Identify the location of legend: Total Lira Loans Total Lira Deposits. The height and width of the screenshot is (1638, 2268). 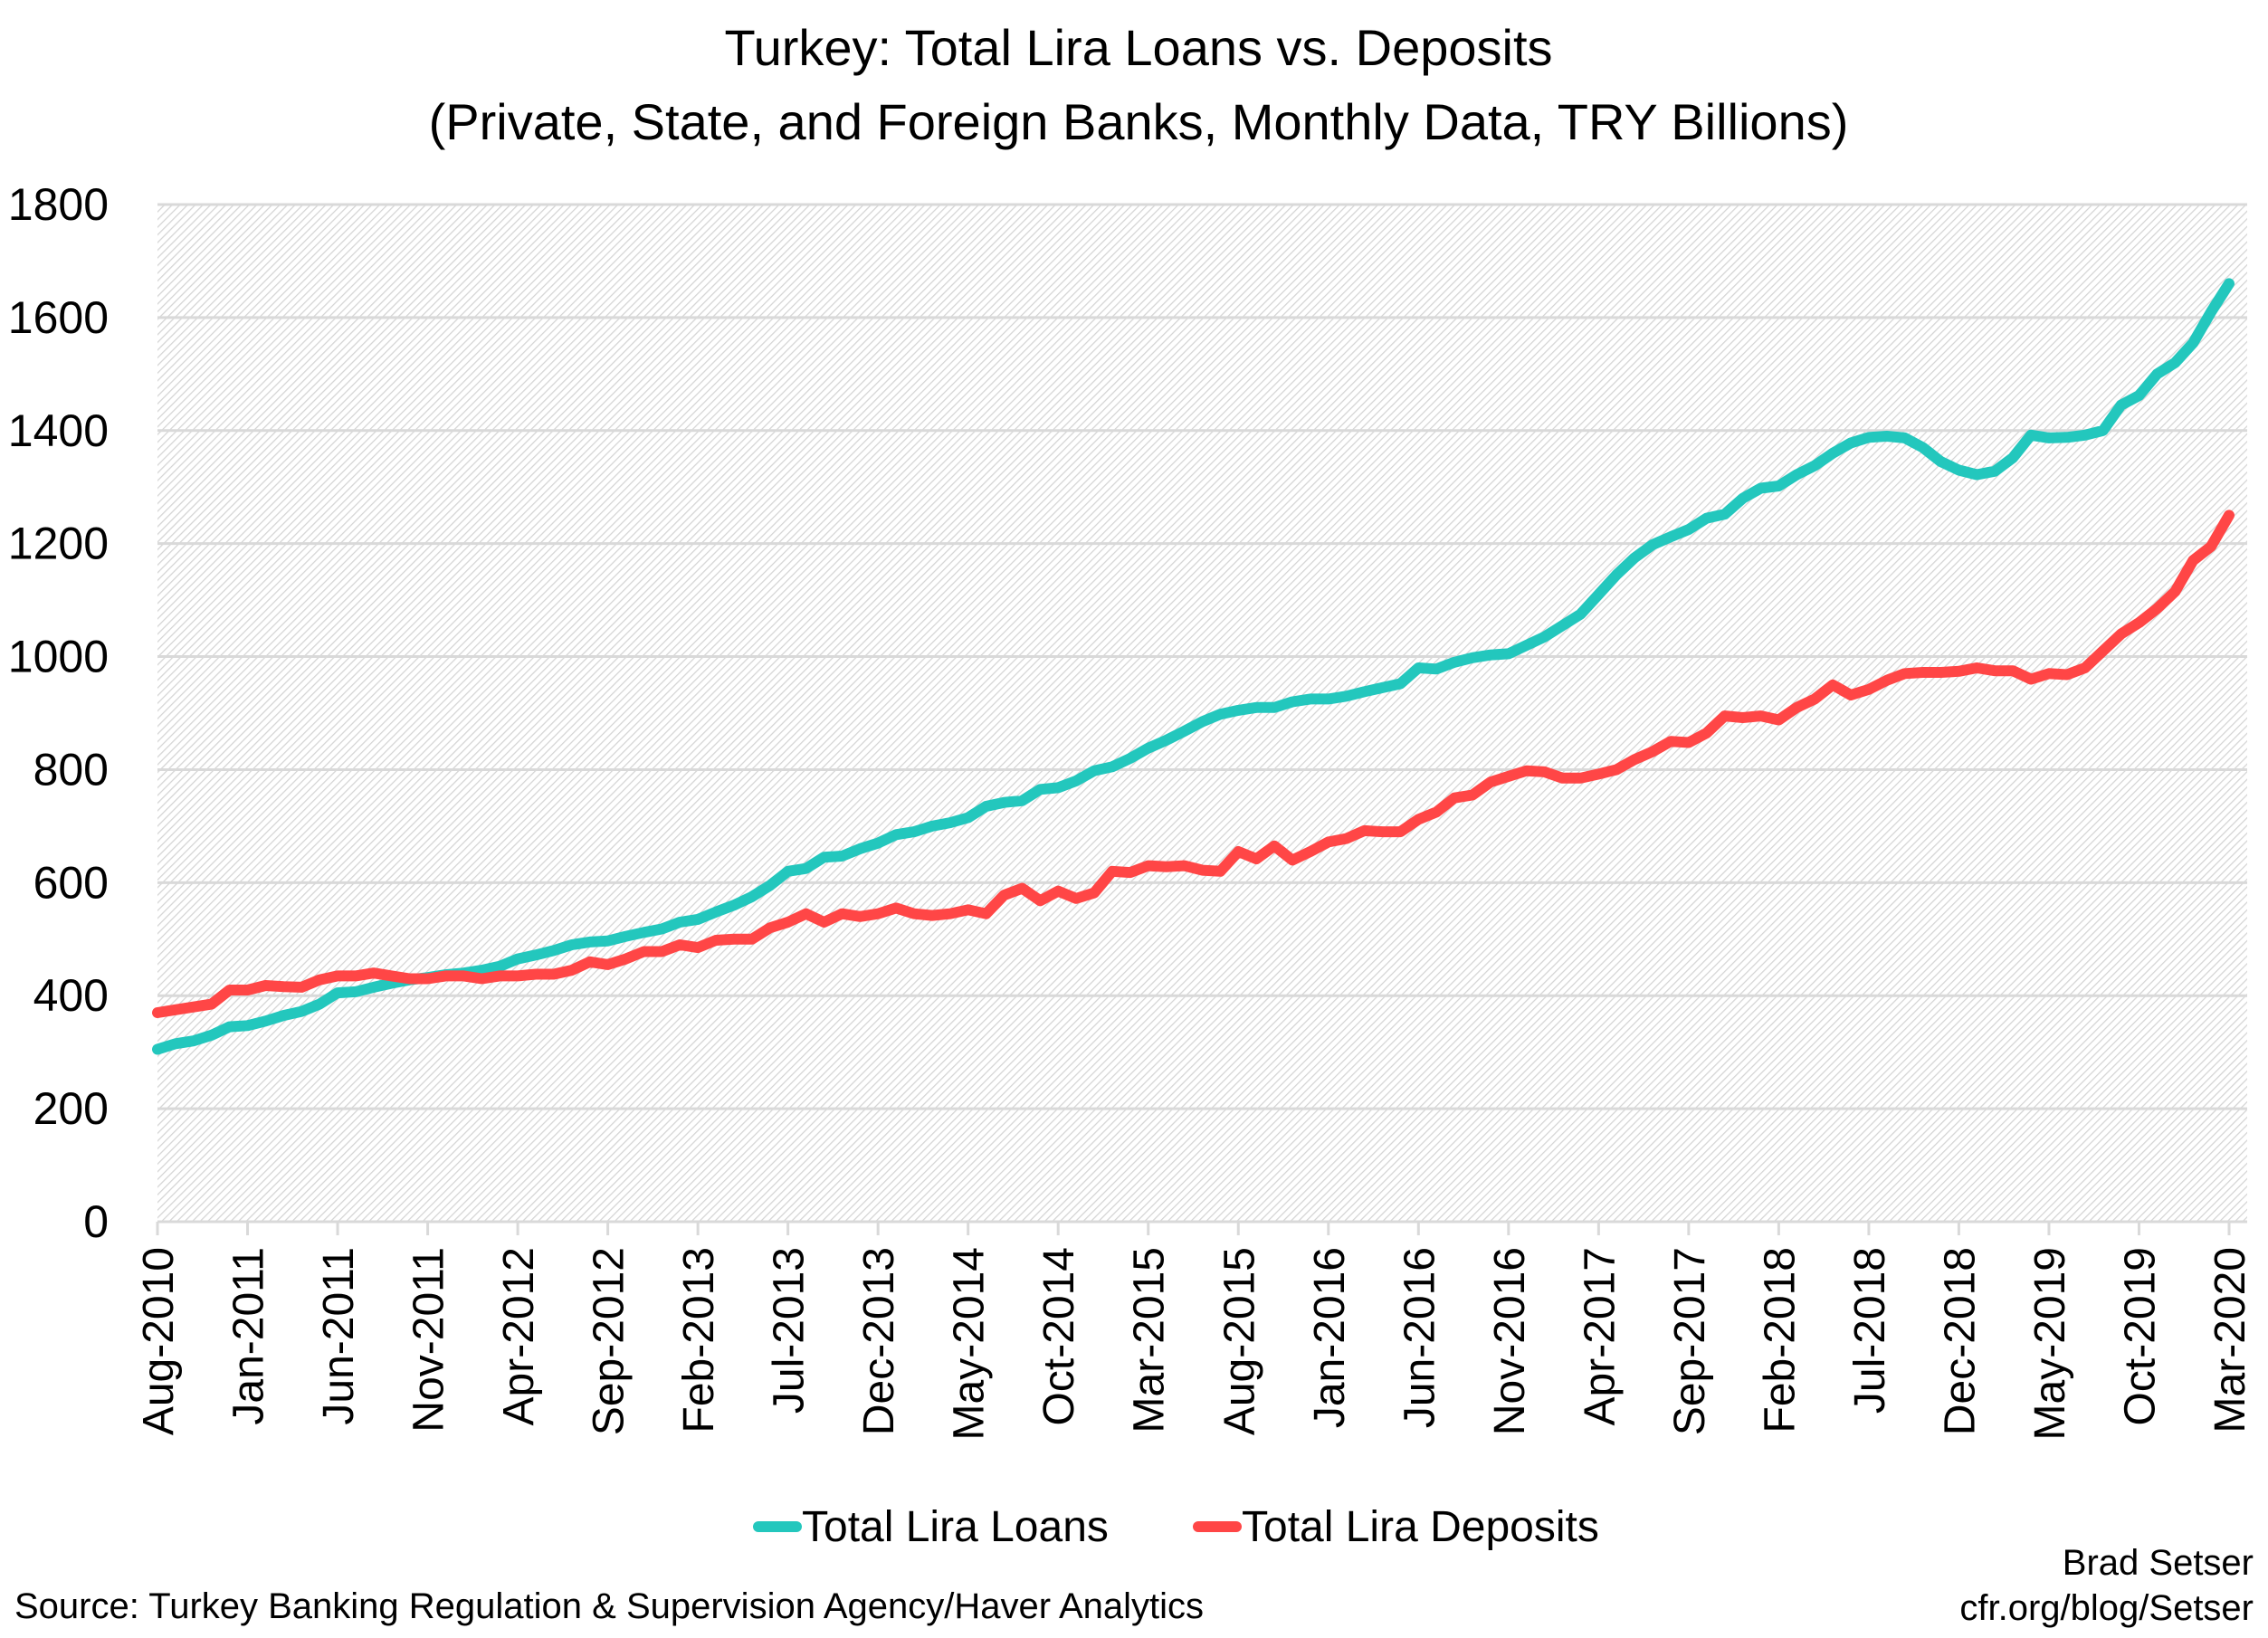
(1176, 1527).